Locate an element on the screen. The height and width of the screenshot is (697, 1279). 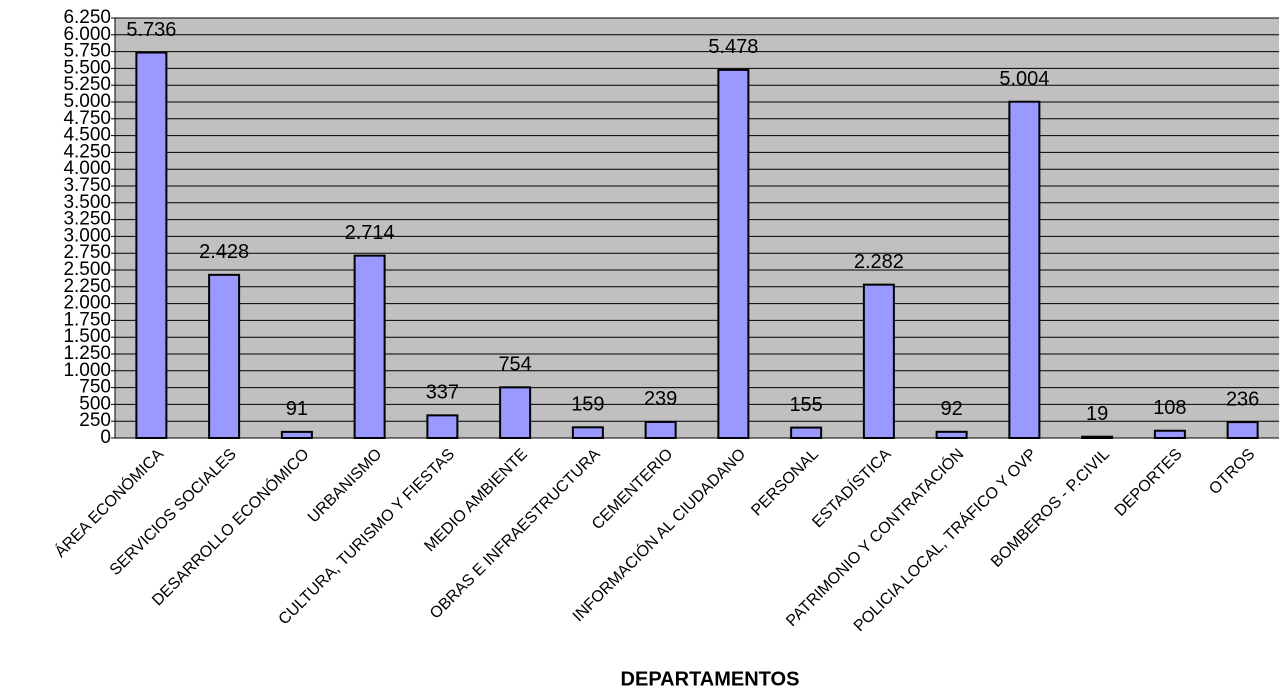
x-tick-label: DEPORTES is located at coordinates (1149, 483).